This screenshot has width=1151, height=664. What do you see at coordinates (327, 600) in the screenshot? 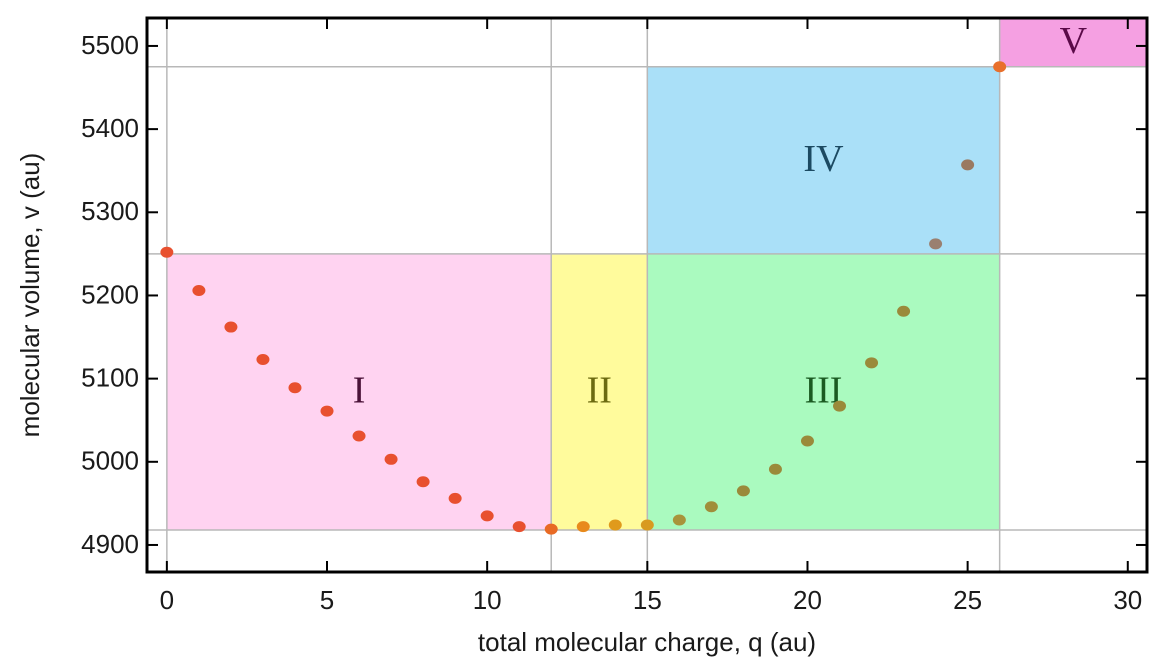
I see `x-tick-label: 5` at bounding box center [327, 600].